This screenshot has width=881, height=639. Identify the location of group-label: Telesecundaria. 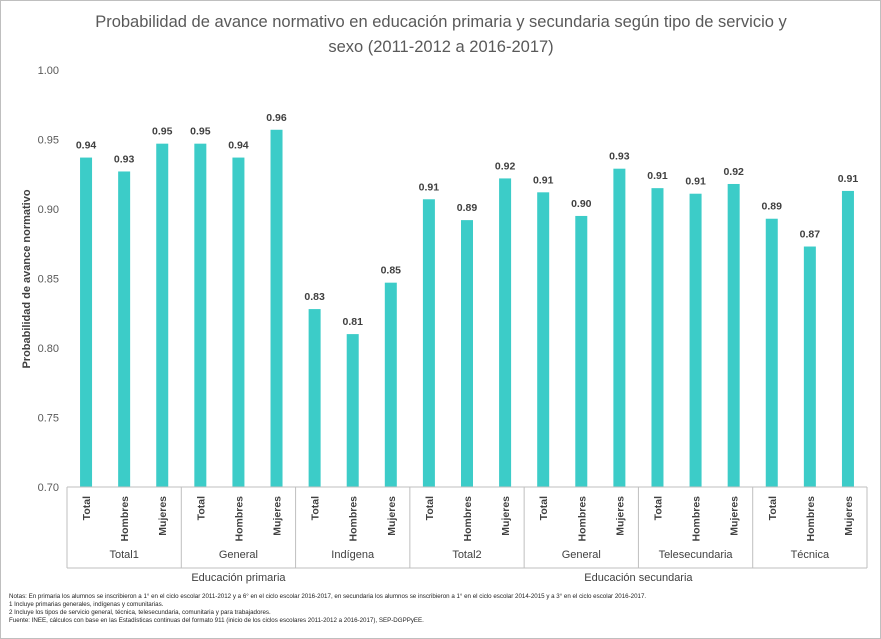
(696, 555).